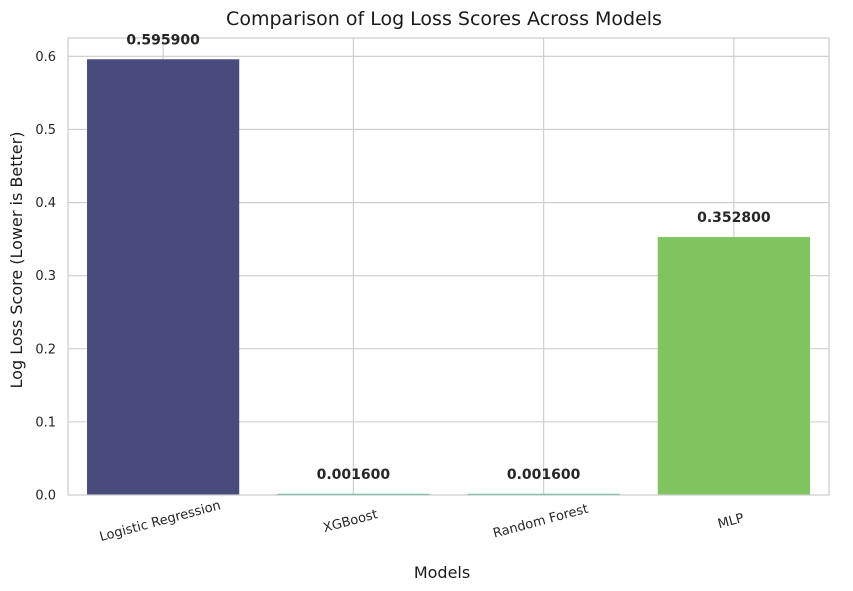 Image resolution: width=853 pixels, height=591 pixels. I want to click on x-tick-label: MLP, so click(730, 521).